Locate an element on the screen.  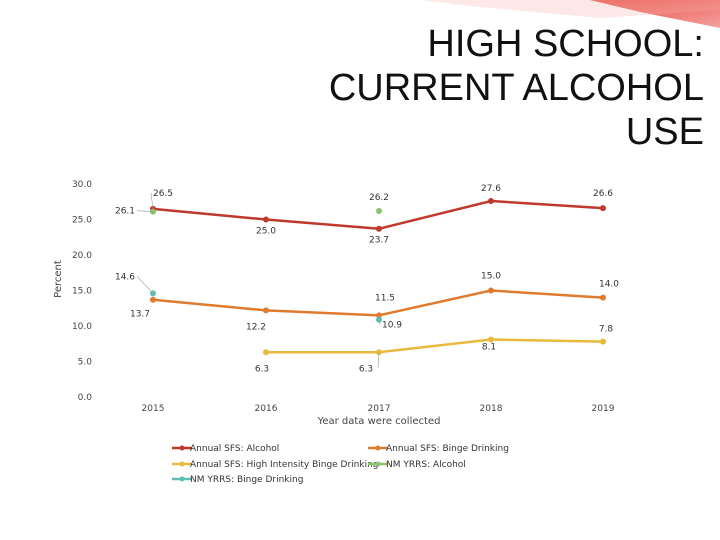
legend-item: NM YRRS: Binge Drinking is located at coordinates (237, 480).